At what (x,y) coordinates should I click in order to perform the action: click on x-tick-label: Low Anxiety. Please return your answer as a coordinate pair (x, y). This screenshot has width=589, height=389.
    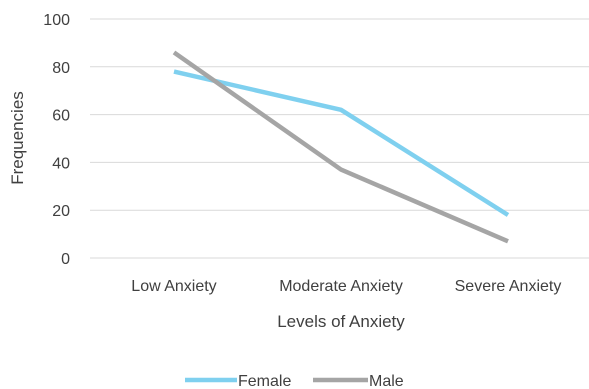
    Looking at the image, I should click on (173, 286).